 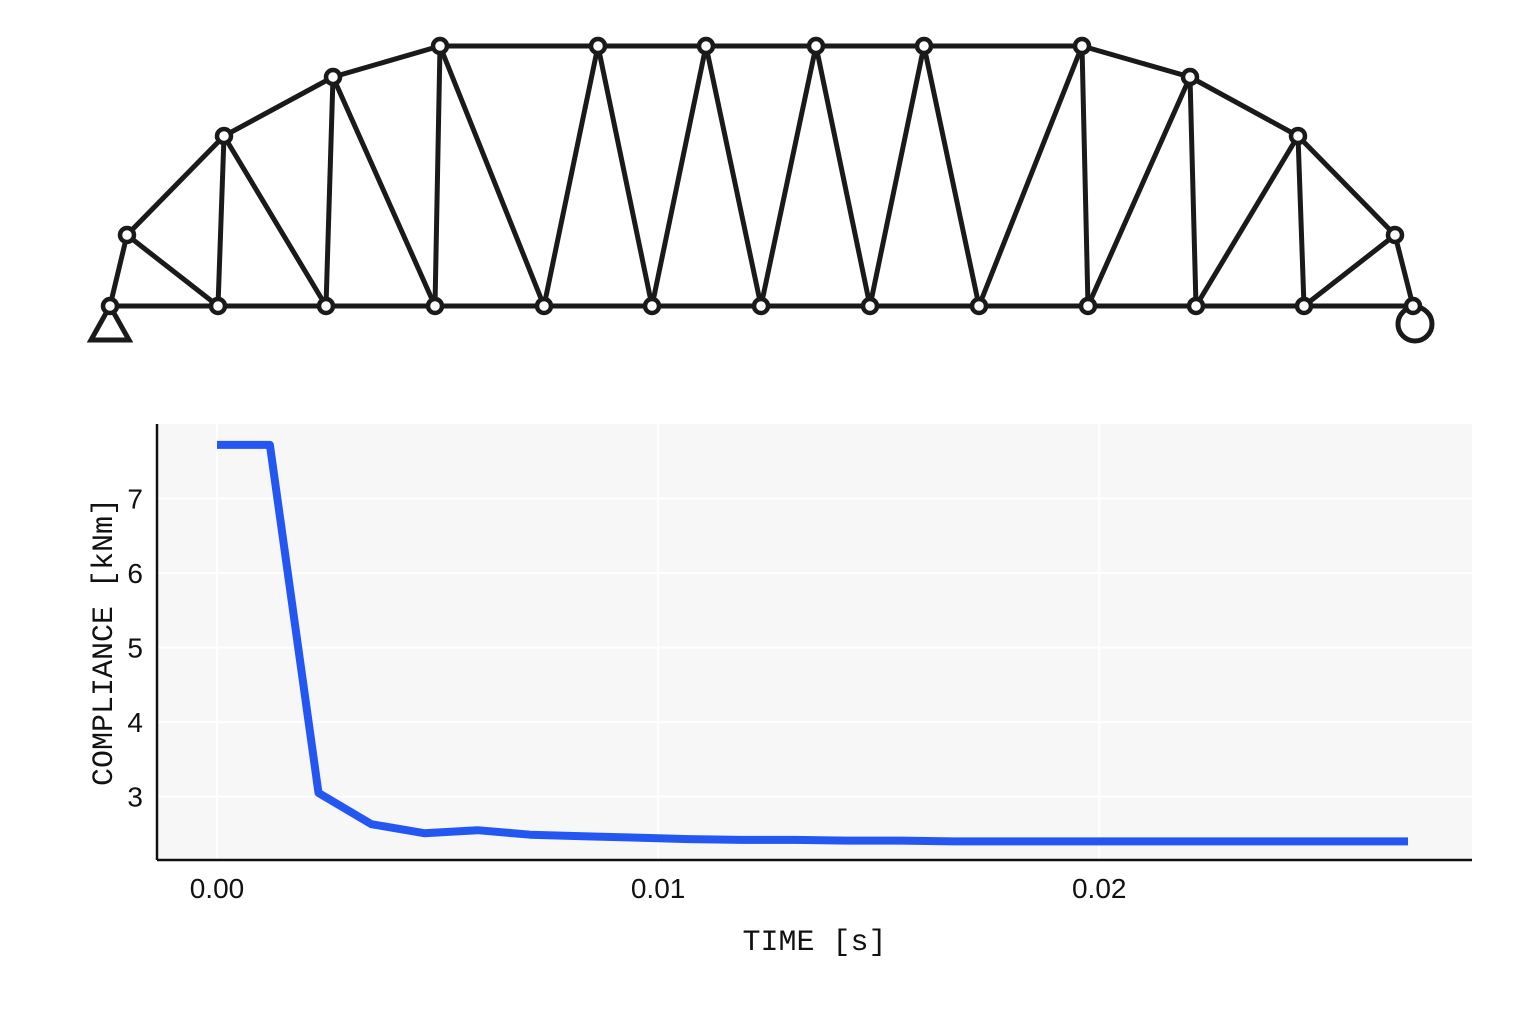 What do you see at coordinates (814, 943) in the screenshot?
I see `x-axis-label: TIME [s]` at bounding box center [814, 943].